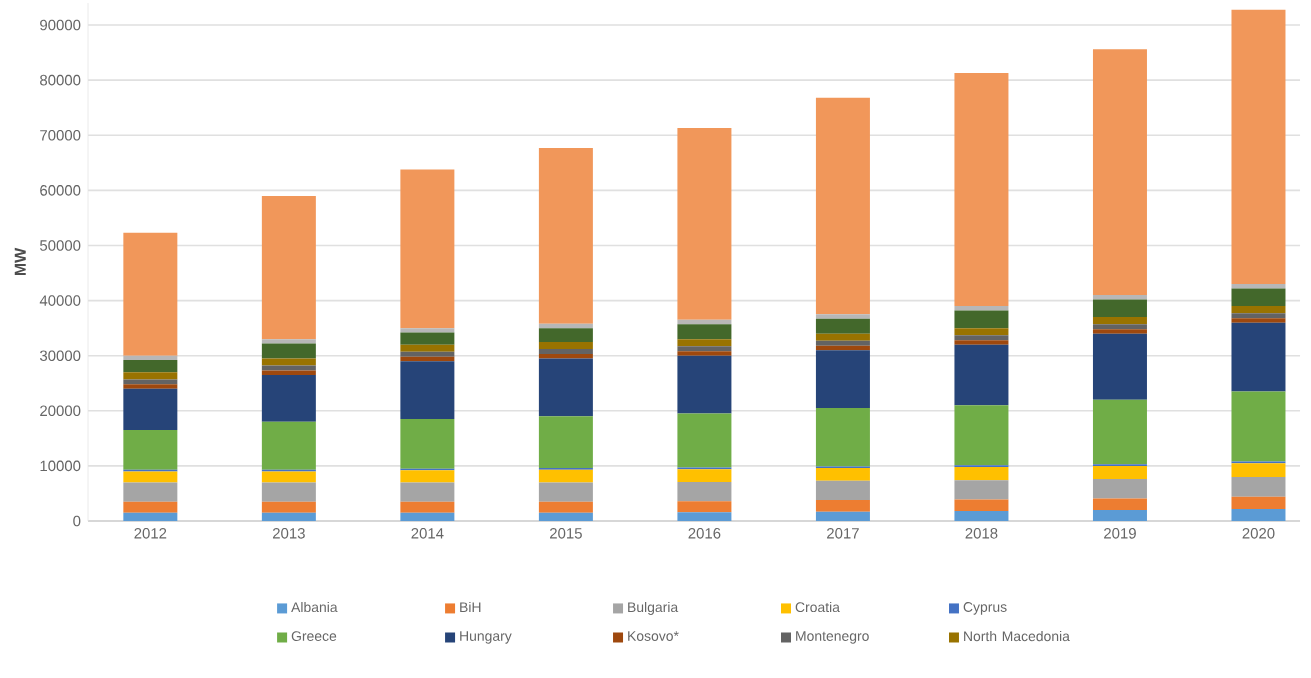  I want to click on y-tick-label: 60000, so click(60, 190).